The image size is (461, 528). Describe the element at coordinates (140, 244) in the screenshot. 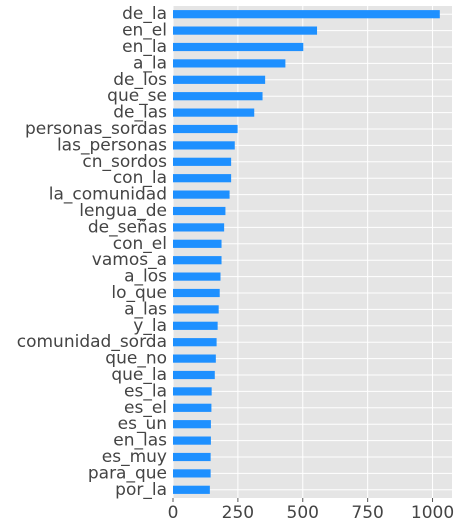

I see `y-tick-label: con_el` at that location.